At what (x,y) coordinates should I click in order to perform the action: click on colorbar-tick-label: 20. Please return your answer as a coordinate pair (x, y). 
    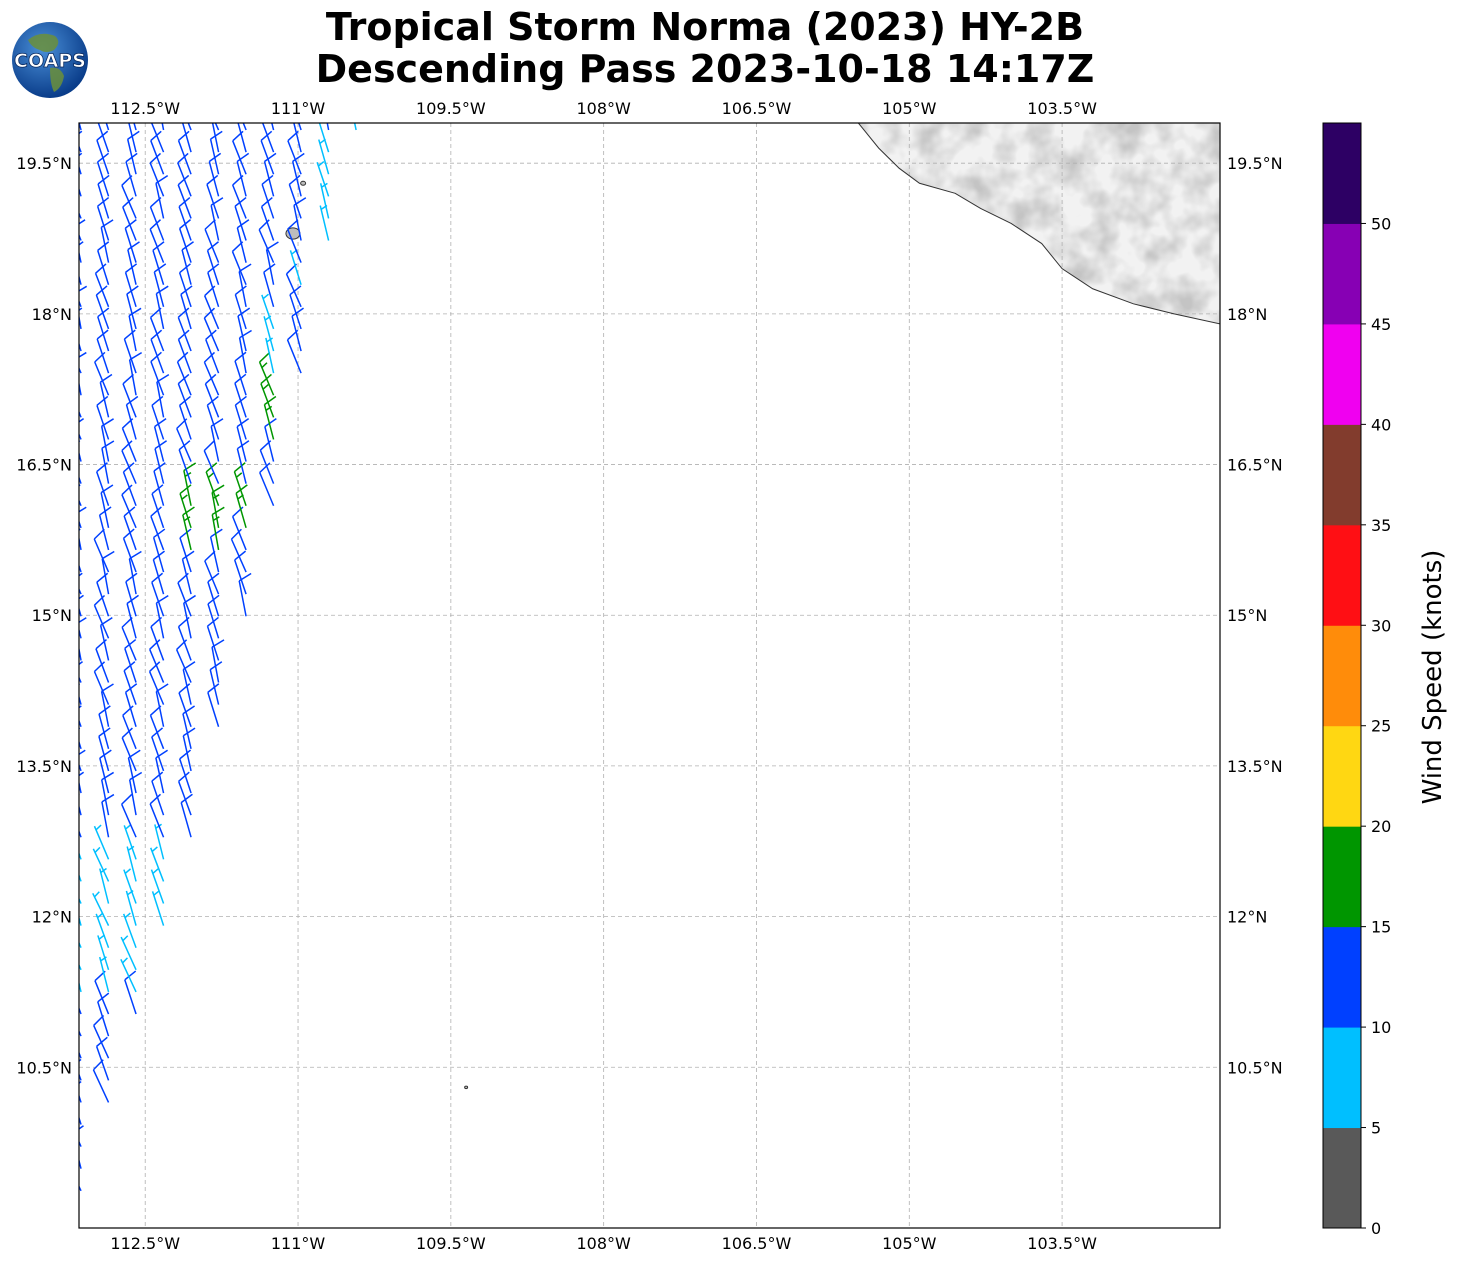
    Looking at the image, I should click on (1381, 826).